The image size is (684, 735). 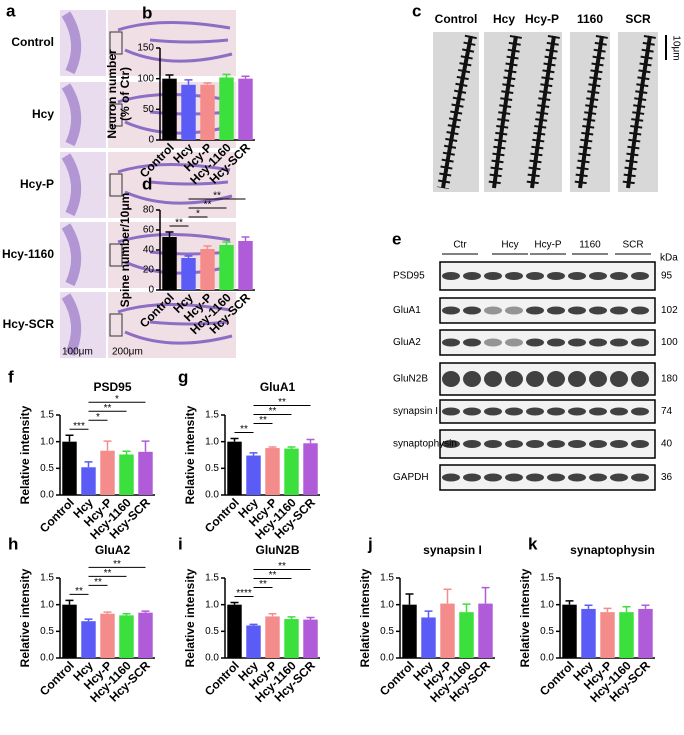 I want to click on kda-label: 180, so click(x=669, y=379).